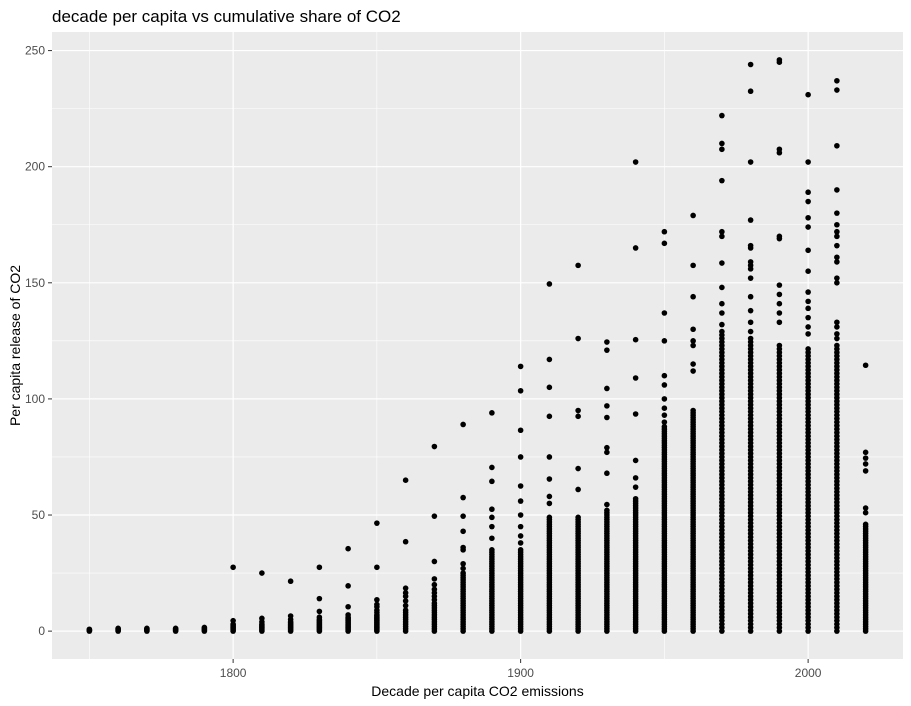 The width and height of the screenshot is (911, 706). Describe the element at coordinates (15, 345) in the screenshot. I see `y-axis-title: Per capita release of CO2` at that location.